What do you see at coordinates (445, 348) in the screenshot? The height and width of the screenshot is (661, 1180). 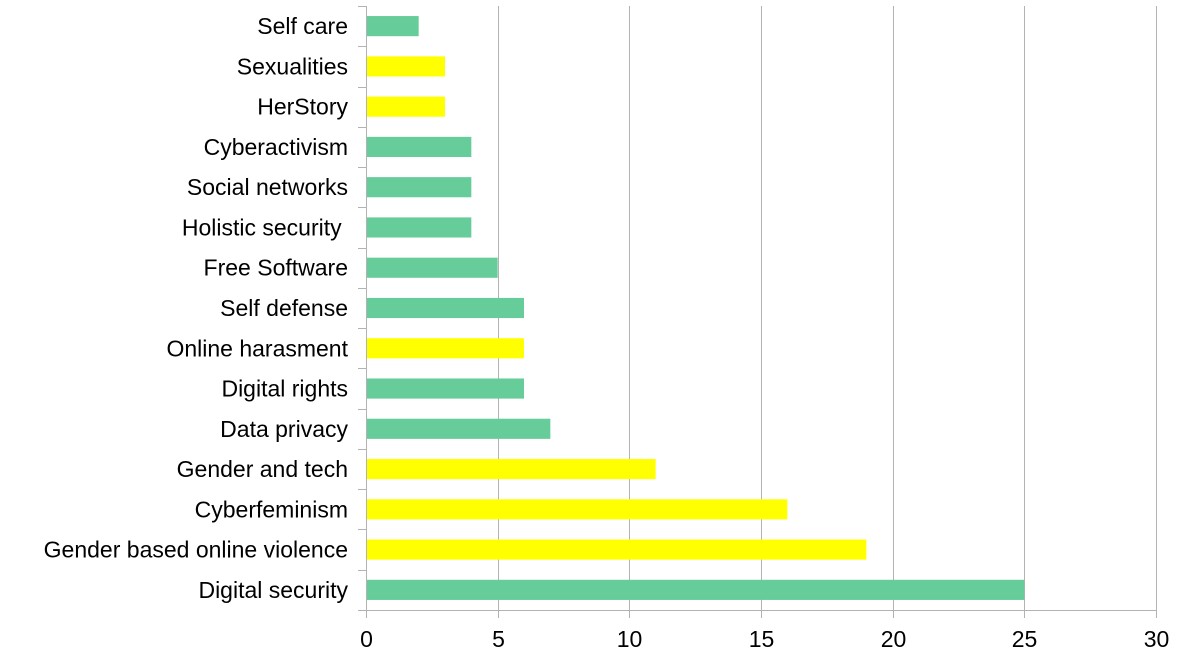 I see `bar-online-harasment` at bounding box center [445, 348].